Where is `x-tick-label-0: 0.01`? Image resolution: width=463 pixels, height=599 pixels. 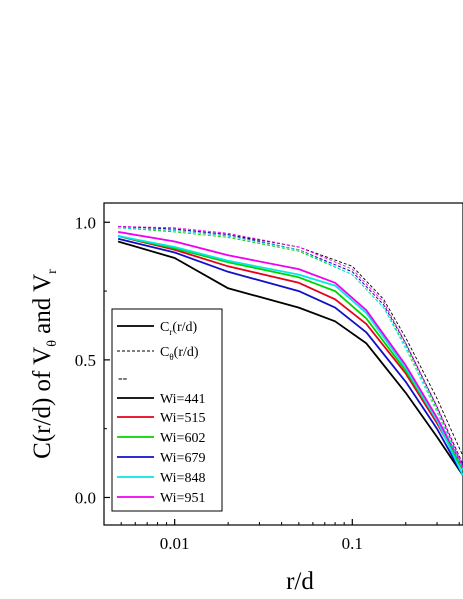 x-tick-label-0: 0.01 is located at coordinates (175, 543).